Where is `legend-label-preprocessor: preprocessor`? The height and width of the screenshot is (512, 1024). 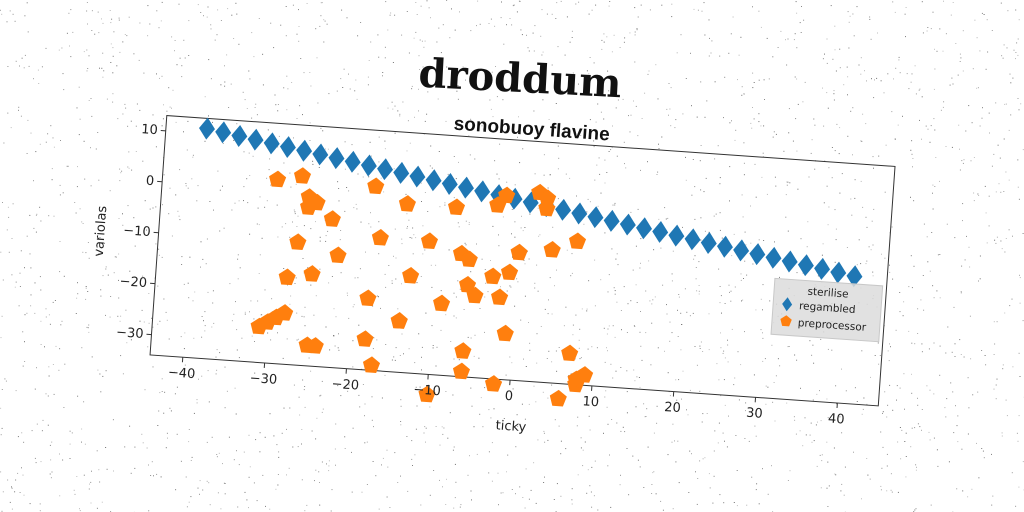
legend-label-preprocessor: preprocessor is located at coordinates (832, 325).